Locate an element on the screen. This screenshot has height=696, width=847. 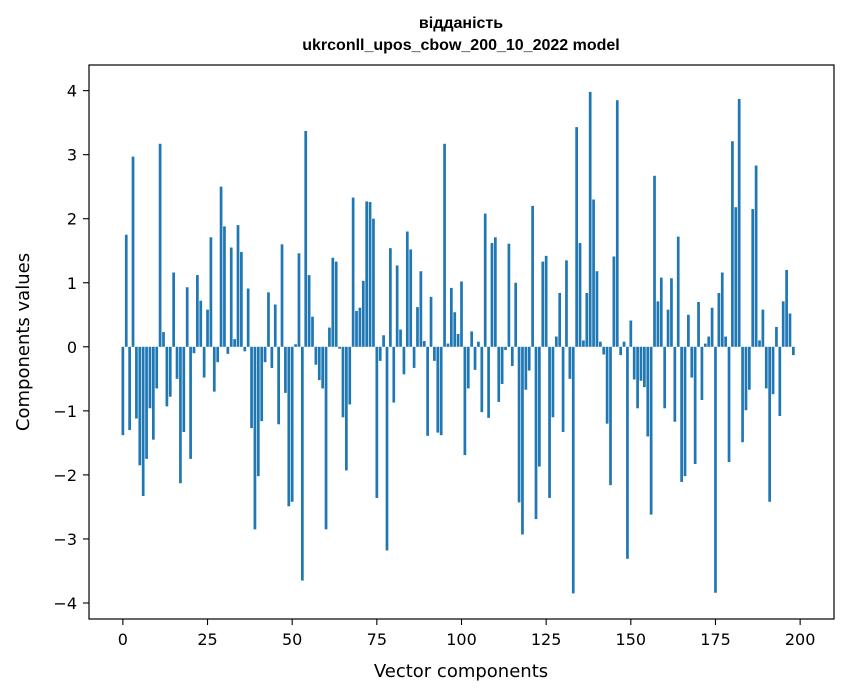
y-tick-label: −2 is located at coordinates (65, 475).